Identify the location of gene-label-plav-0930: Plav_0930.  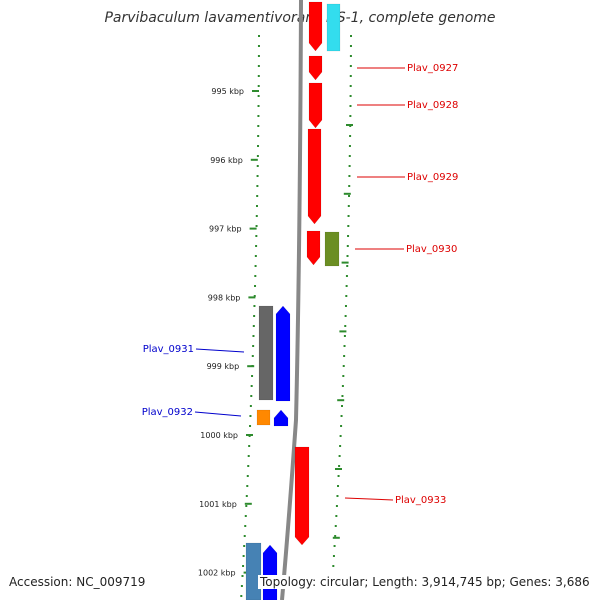
(431, 249).